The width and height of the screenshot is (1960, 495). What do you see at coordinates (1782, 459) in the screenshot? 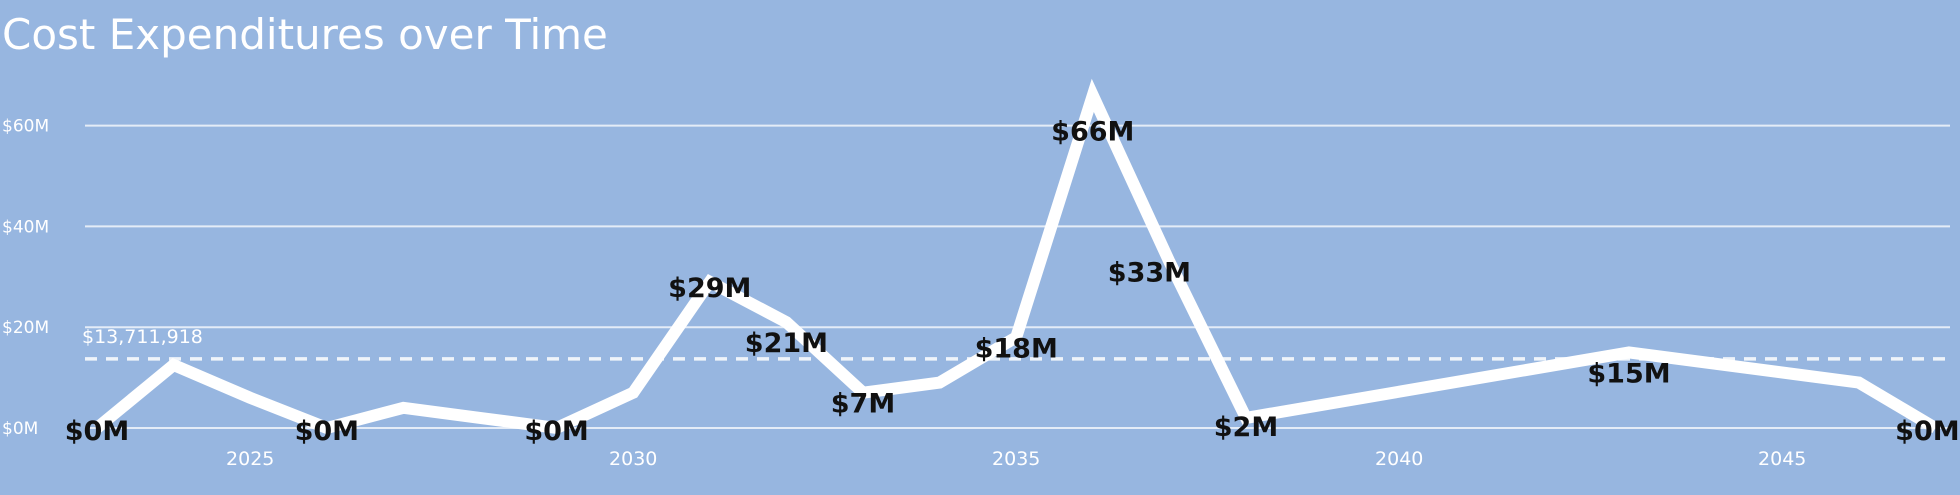
I see `x-tick-label-4: 2045` at bounding box center [1782, 459].